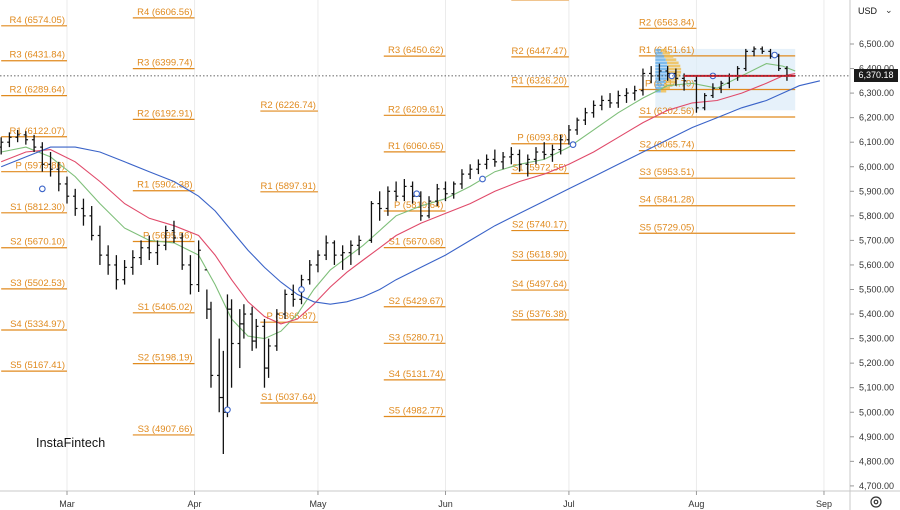  What do you see at coordinates (318, 504) in the screenshot?
I see `x-tick-label: May` at bounding box center [318, 504].